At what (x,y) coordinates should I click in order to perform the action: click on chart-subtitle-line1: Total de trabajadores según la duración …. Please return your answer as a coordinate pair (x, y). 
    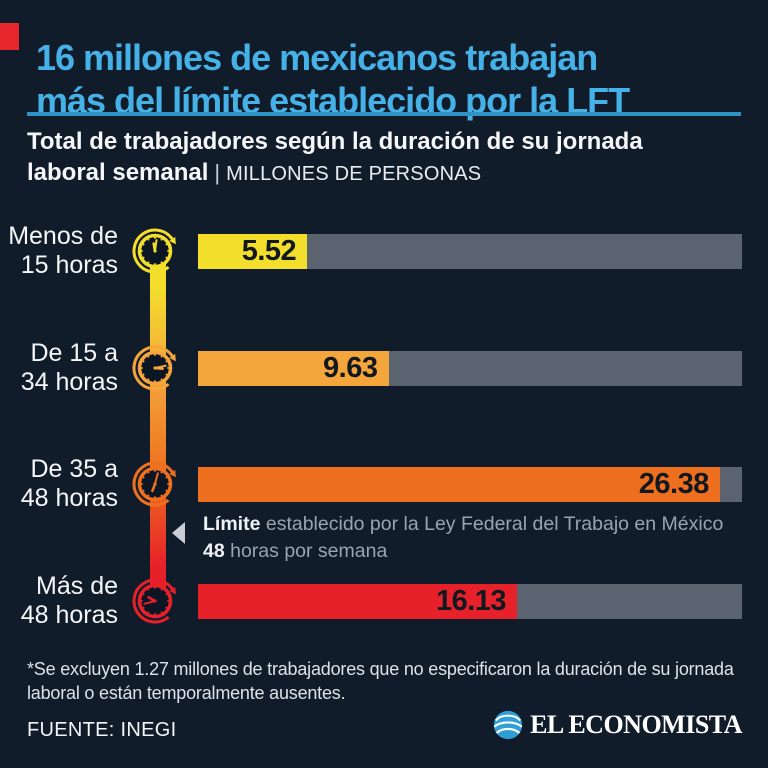
    Looking at the image, I should click on (335, 141).